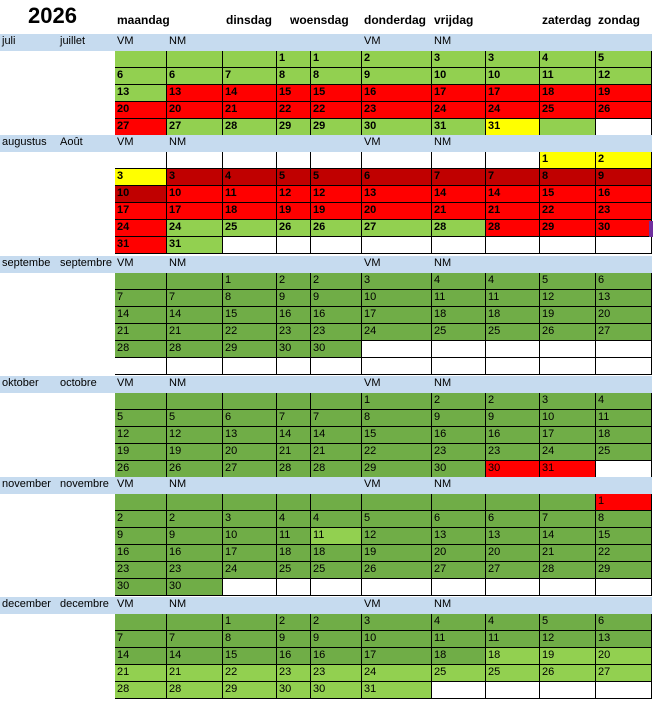 This screenshot has width=653, height=703. What do you see at coordinates (336, 332) in the screenshot?
I see `day-cell: 23` at bounding box center [336, 332].